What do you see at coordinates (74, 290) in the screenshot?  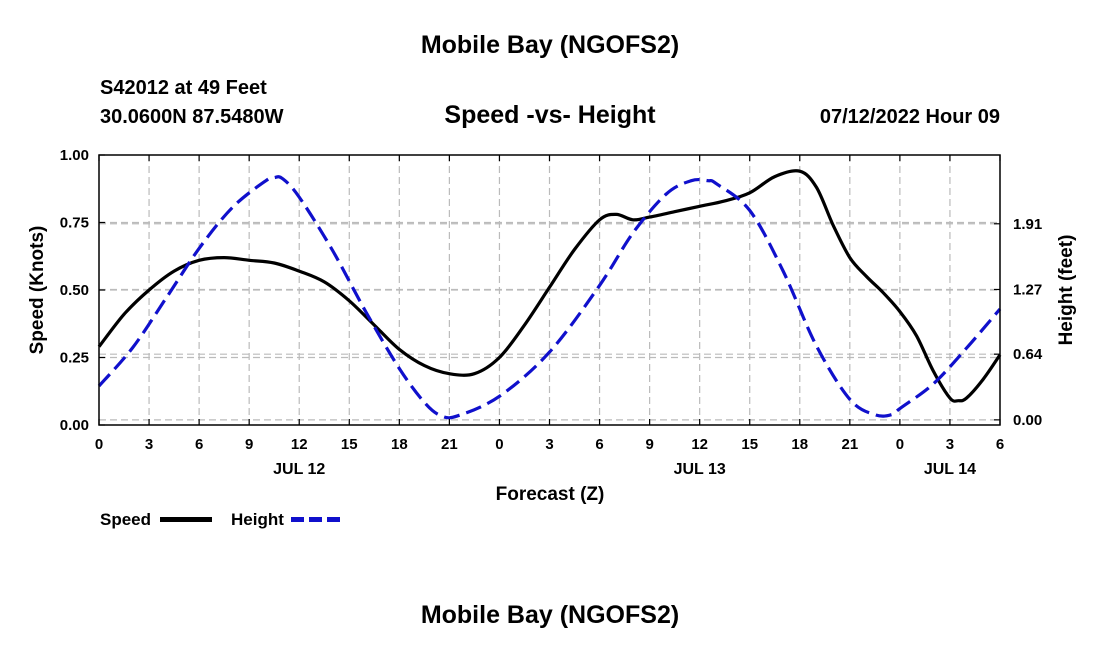 I see `y-tick-label: 0.50` at bounding box center [74, 290].